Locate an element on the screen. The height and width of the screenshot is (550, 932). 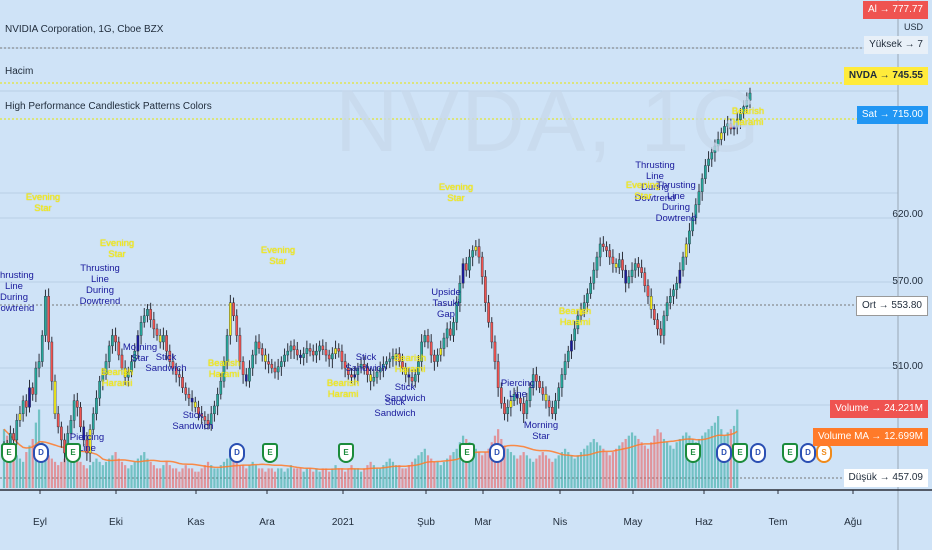
split-marker: S is located at coordinates (824, 453).